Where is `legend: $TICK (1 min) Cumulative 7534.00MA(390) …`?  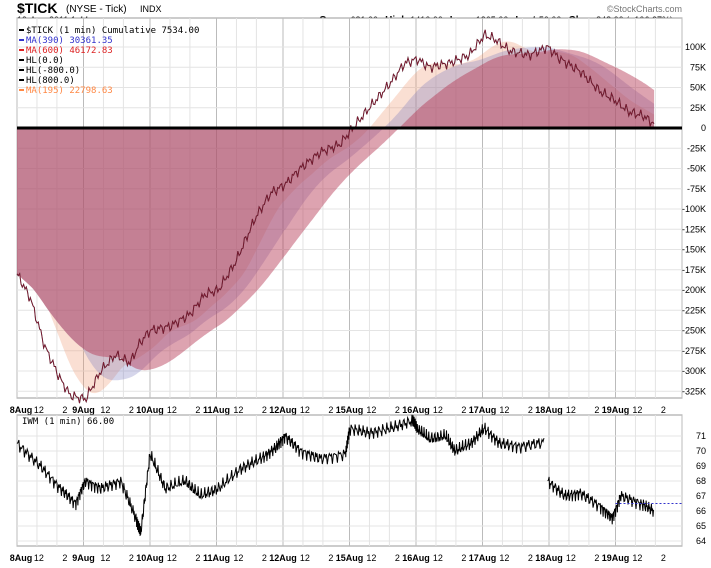
legend: $TICK (1 min) Cumulative 7534.00MA(390) … is located at coordinates (109, 61).